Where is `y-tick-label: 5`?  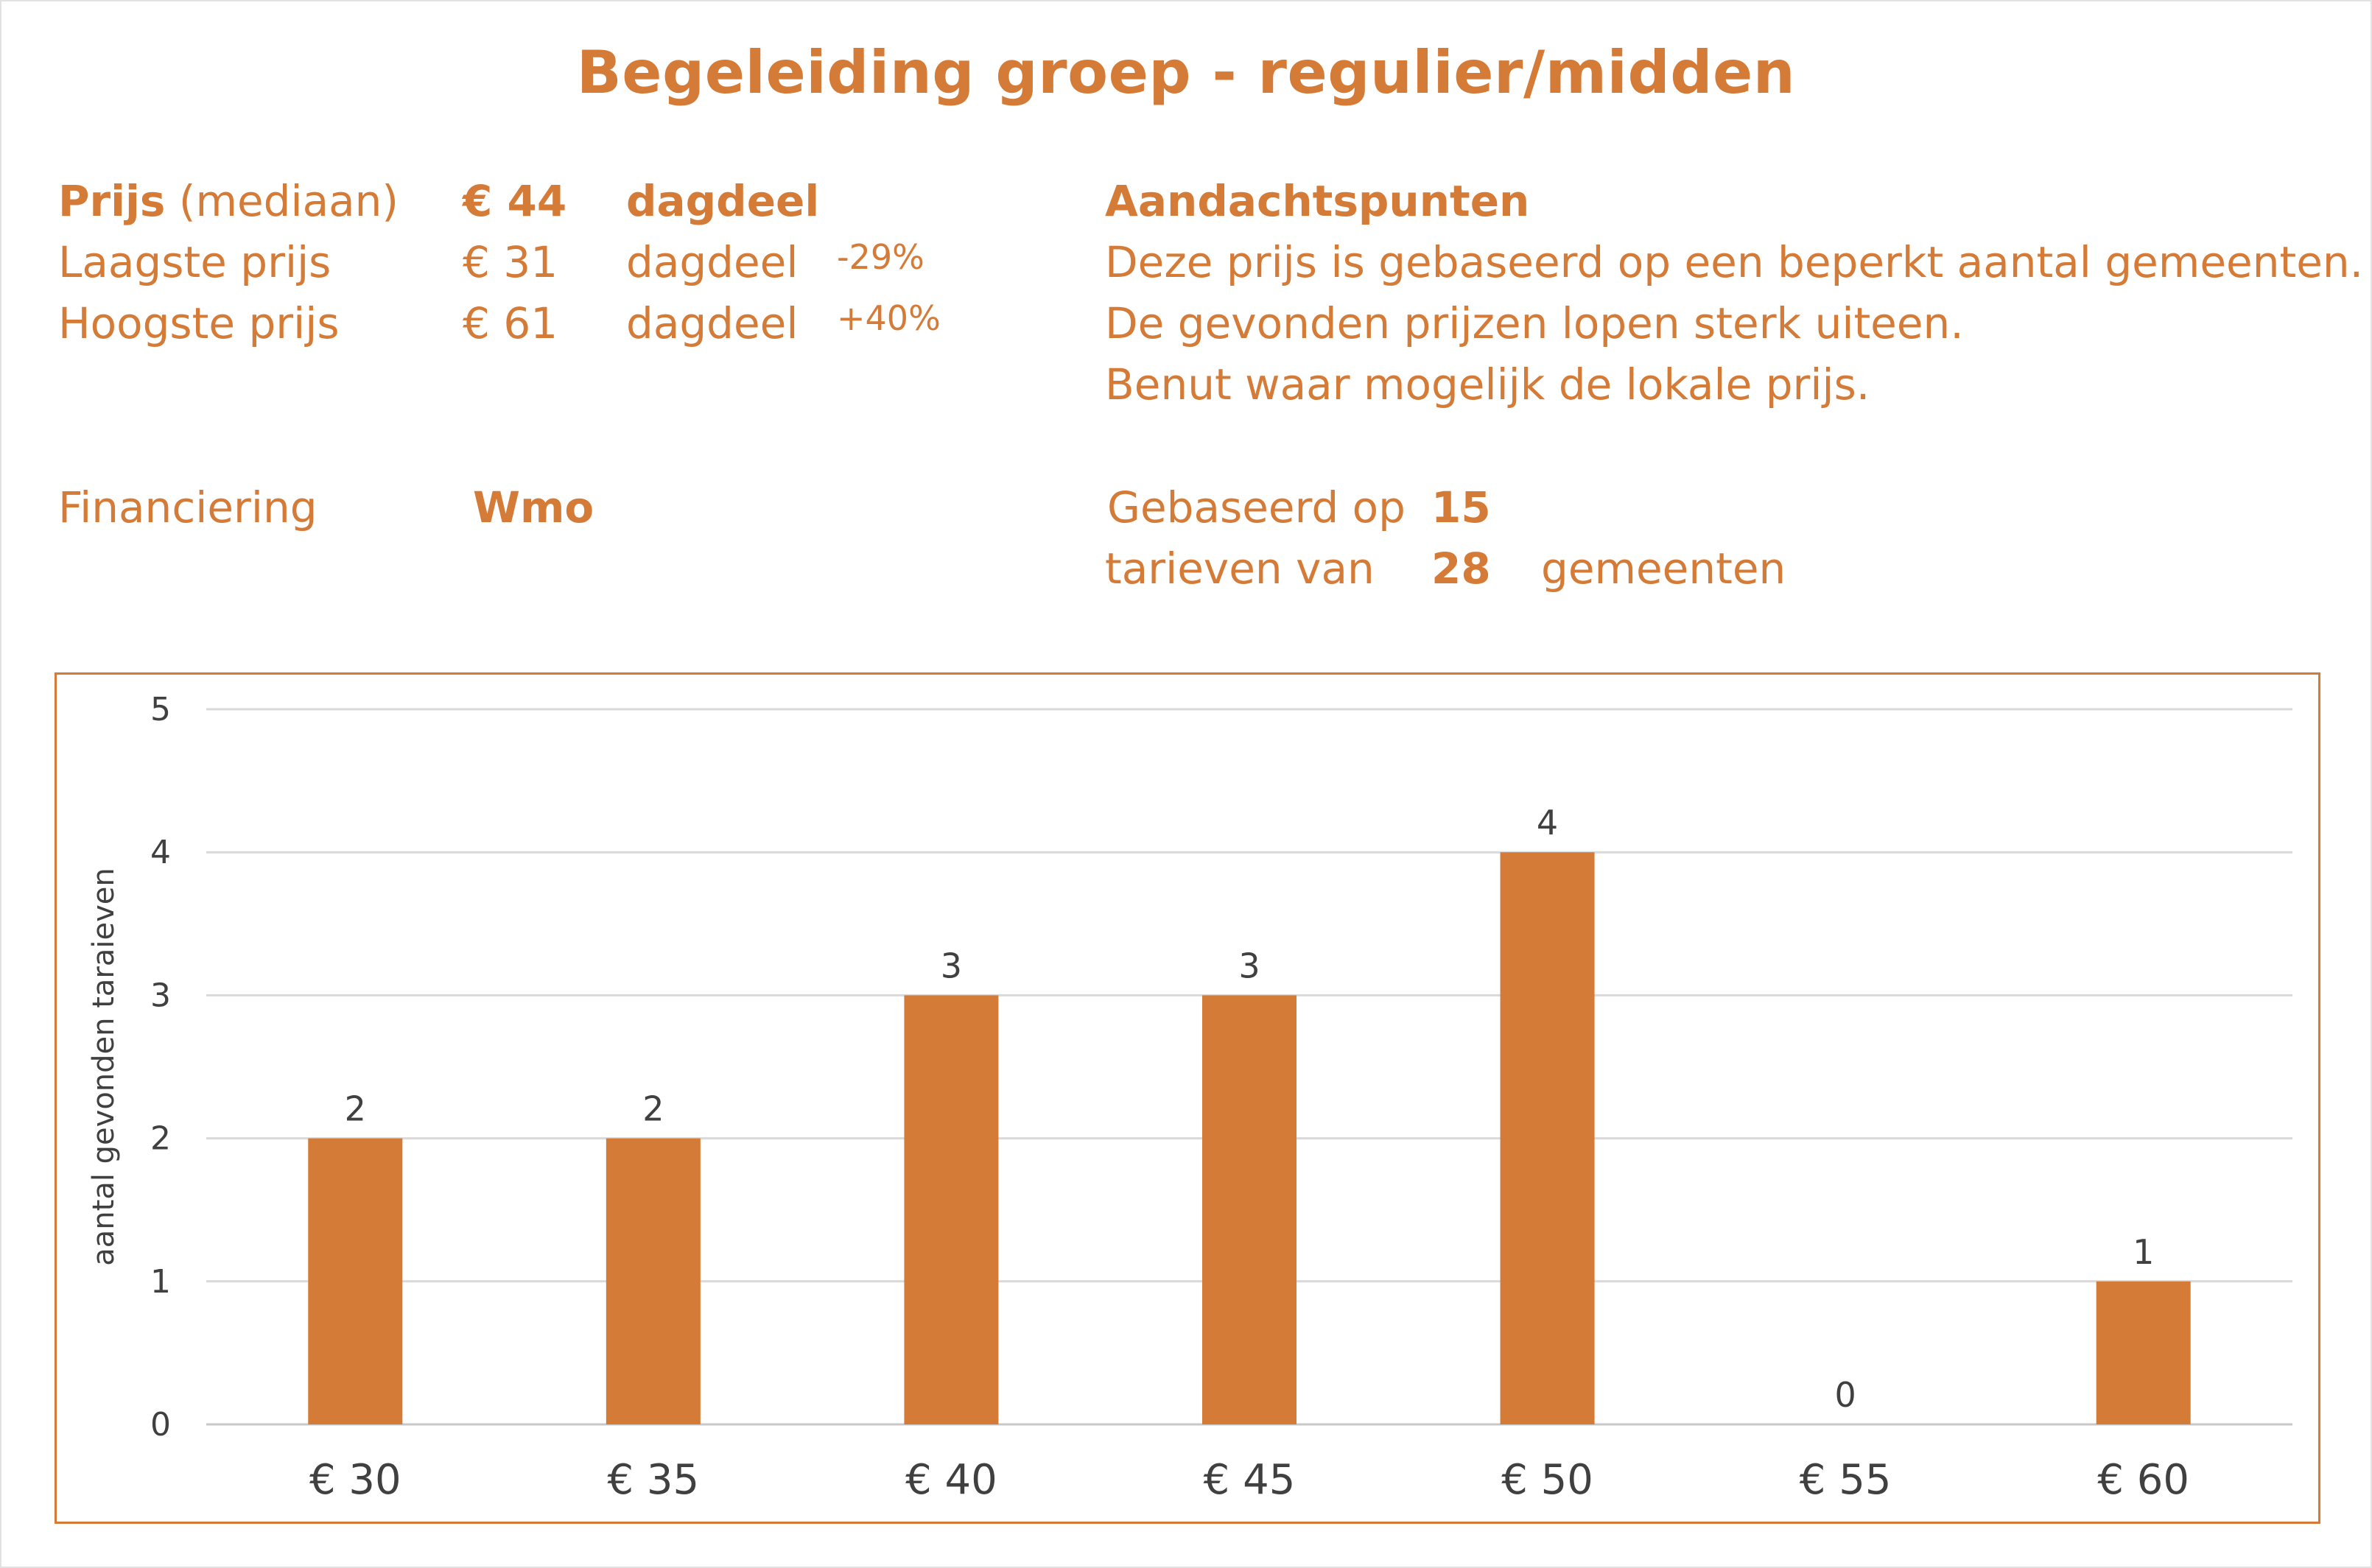 y-tick-label: 5 is located at coordinates (160, 709).